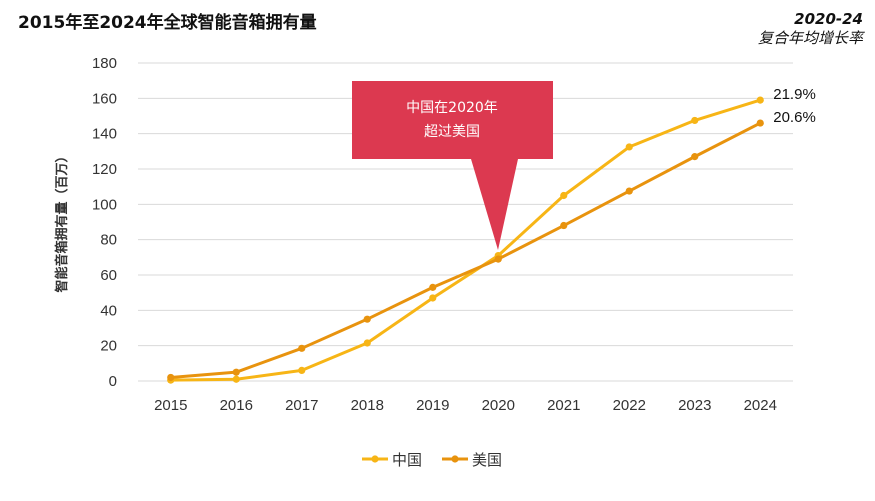 Image resolution: width=875 pixels, height=501 pixels. I want to click on x-tick-label: 2019, so click(432, 405).